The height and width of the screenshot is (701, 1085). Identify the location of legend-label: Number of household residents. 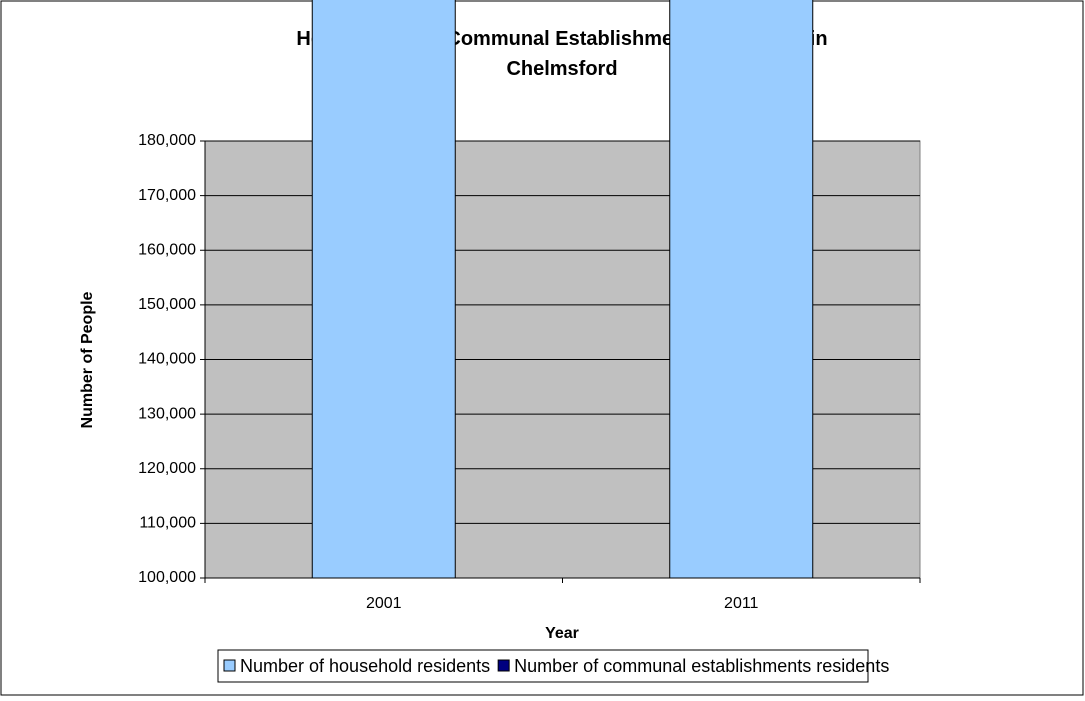
(365, 666).